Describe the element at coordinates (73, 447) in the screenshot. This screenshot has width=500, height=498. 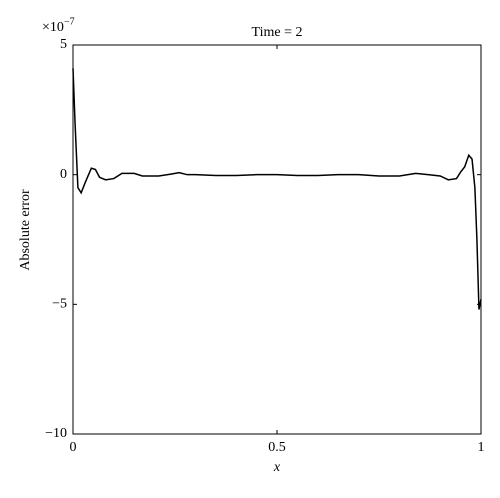
I see `x-tick-label: 0` at that location.